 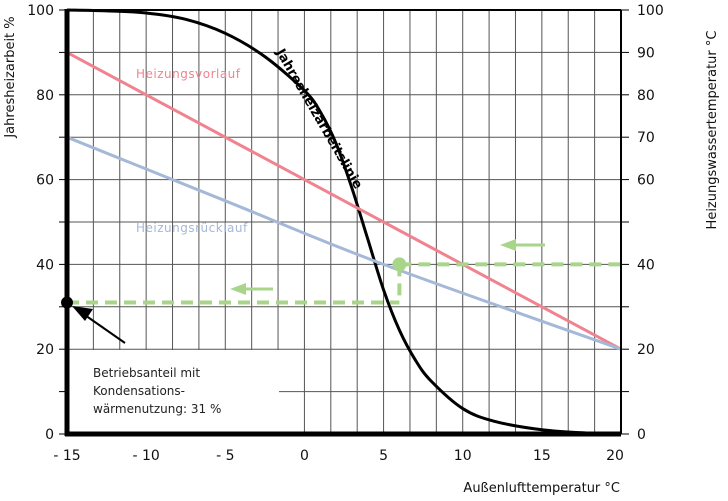 I want to click on y-tick-label-left: 0, so click(x=49, y=435).